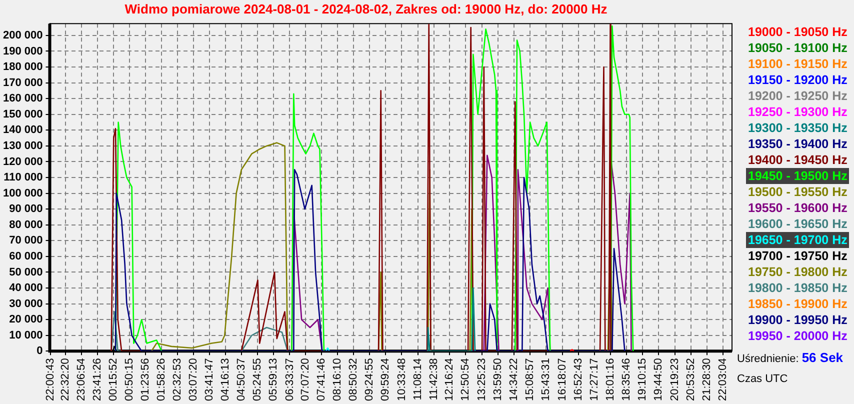 The image size is (854, 404). Describe the element at coordinates (798, 32) in the screenshot. I see `text: 19000 - 19050 Hz` at that location.